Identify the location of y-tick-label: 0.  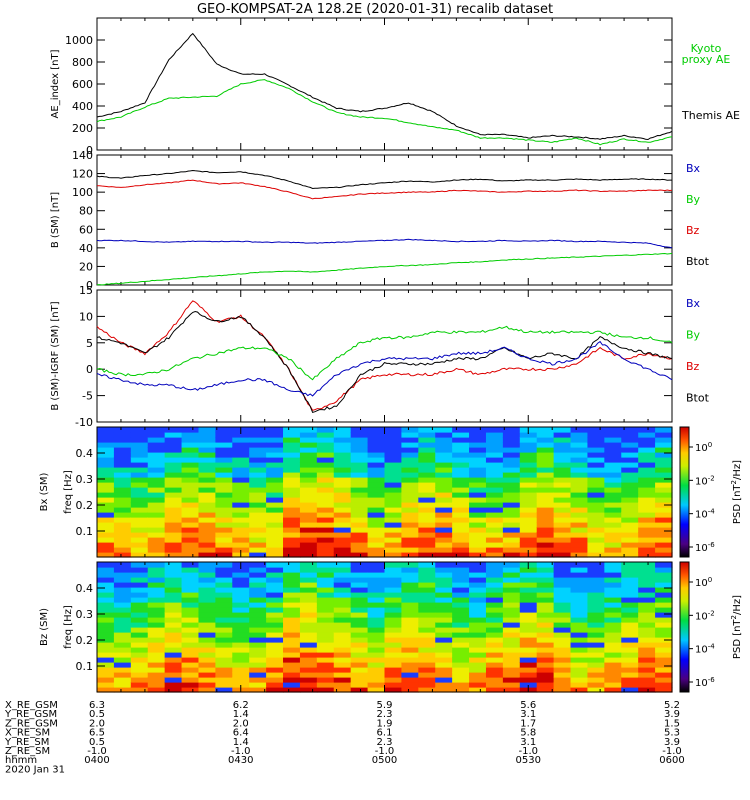
(89, 285).